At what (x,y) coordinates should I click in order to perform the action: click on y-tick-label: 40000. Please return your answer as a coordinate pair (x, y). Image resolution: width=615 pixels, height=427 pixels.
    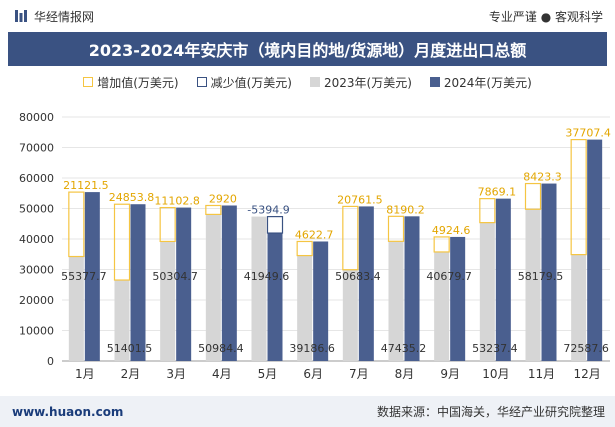
    Looking at the image, I should click on (36, 239).